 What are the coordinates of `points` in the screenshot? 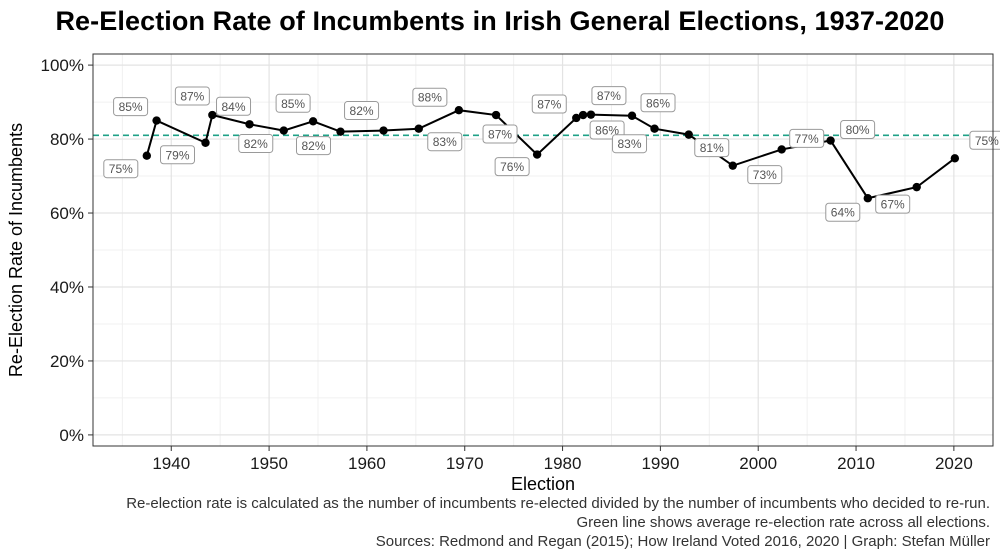 It's located at (551, 154).